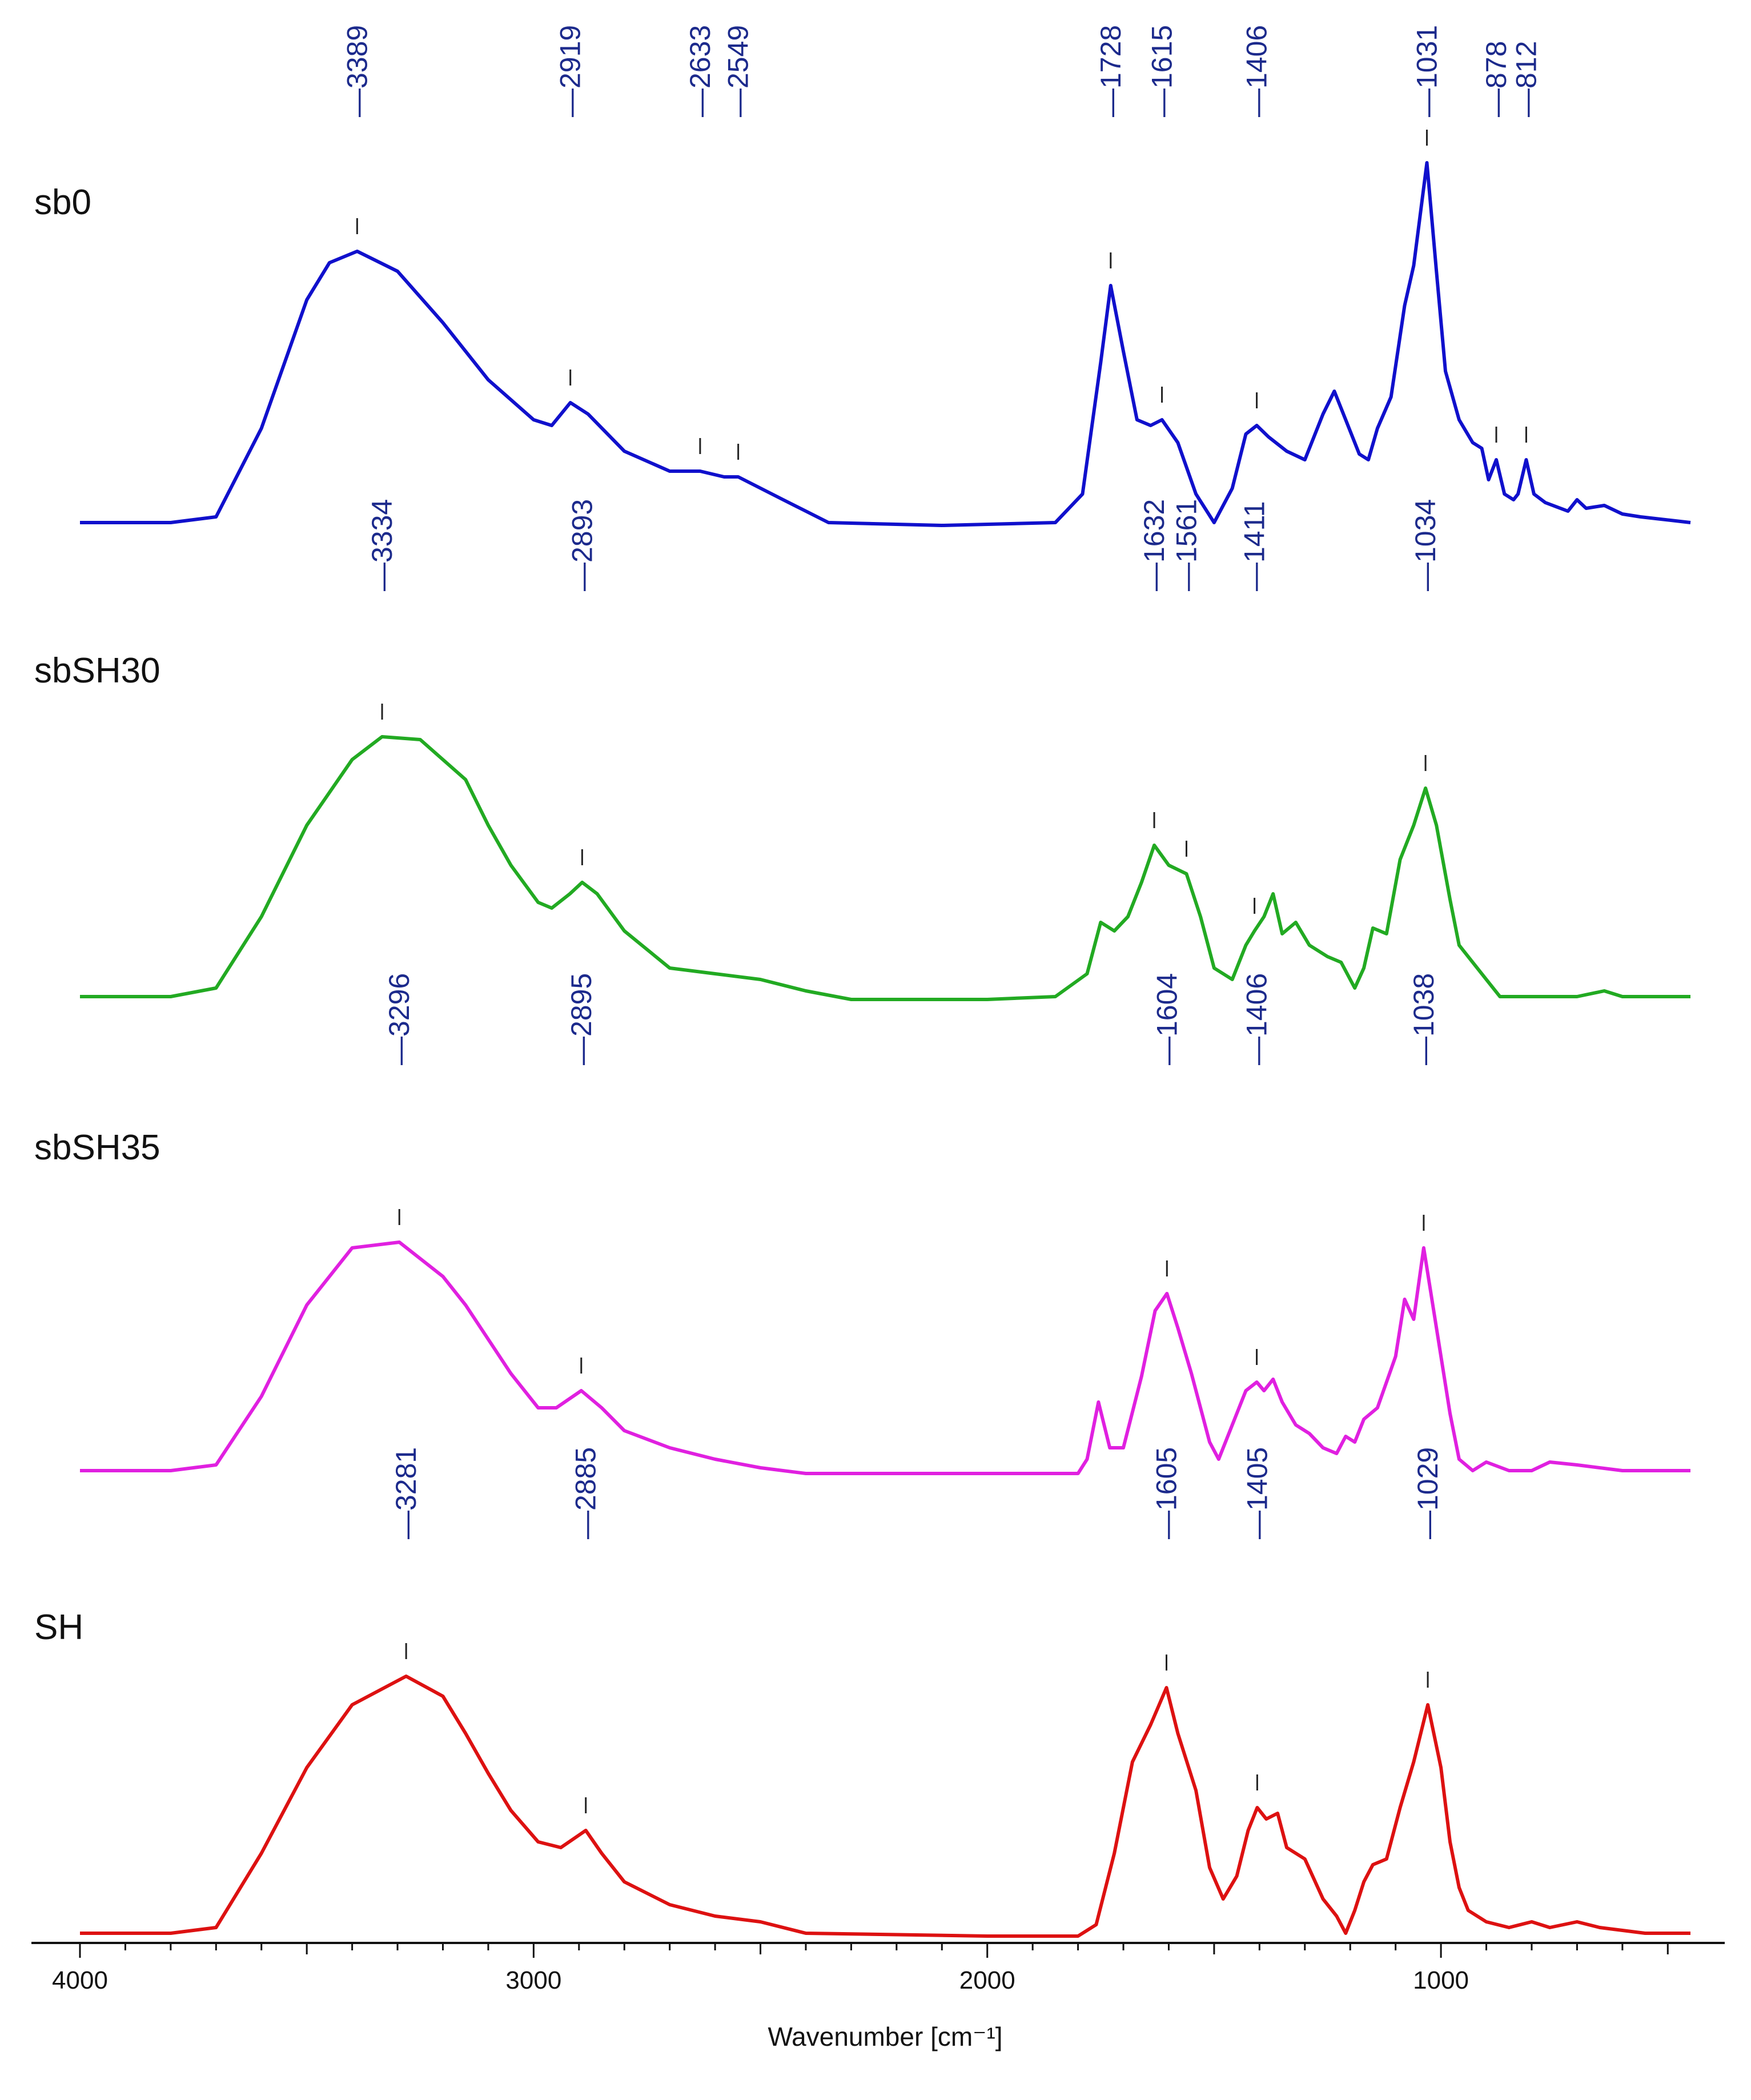 This screenshot has width=1751, height=2100. What do you see at coordinates (885, 868) in the screenshot?
I see `series-line-sbSH30` at bounding box center [885, 868].